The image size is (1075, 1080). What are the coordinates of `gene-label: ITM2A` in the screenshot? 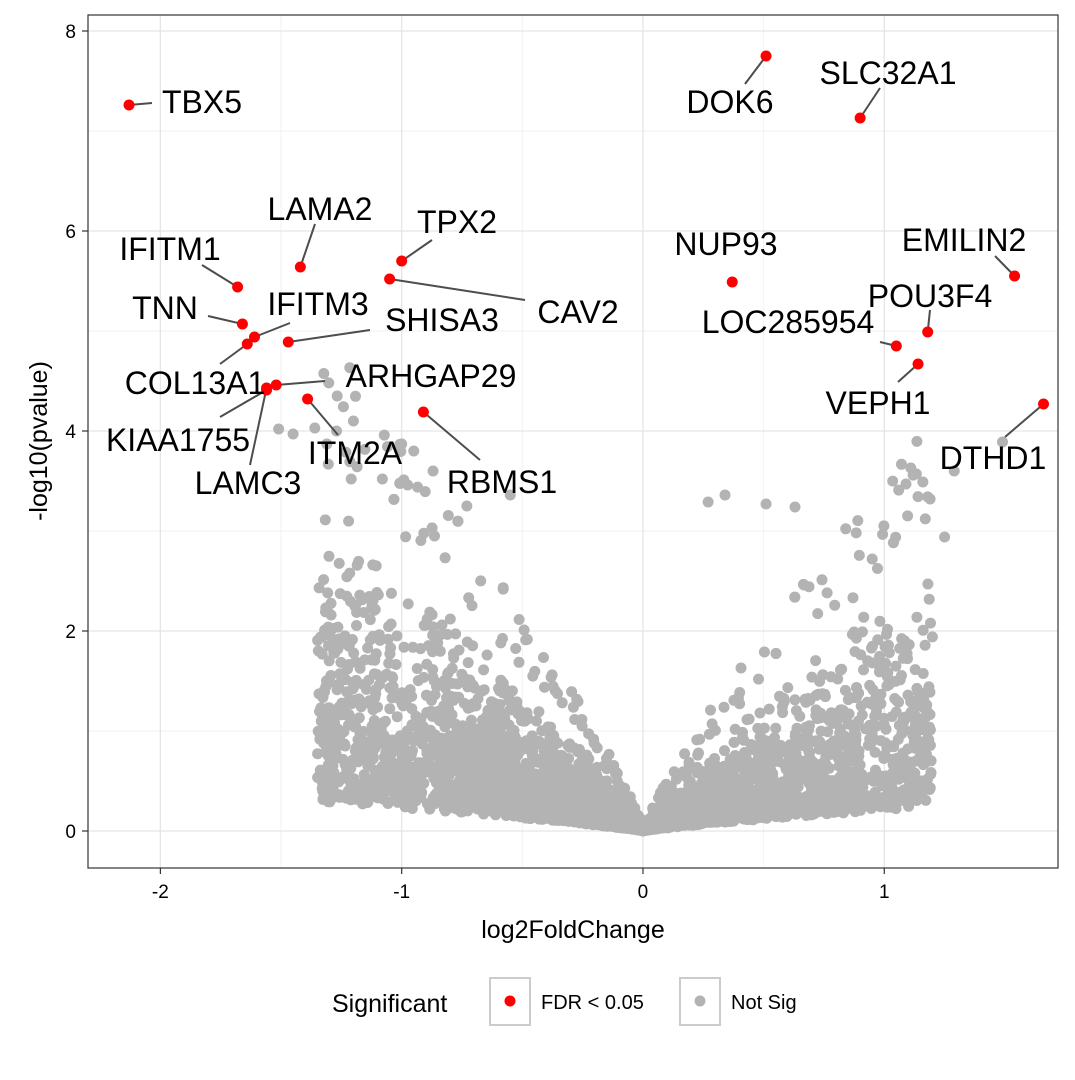 It's located at (355, 453).